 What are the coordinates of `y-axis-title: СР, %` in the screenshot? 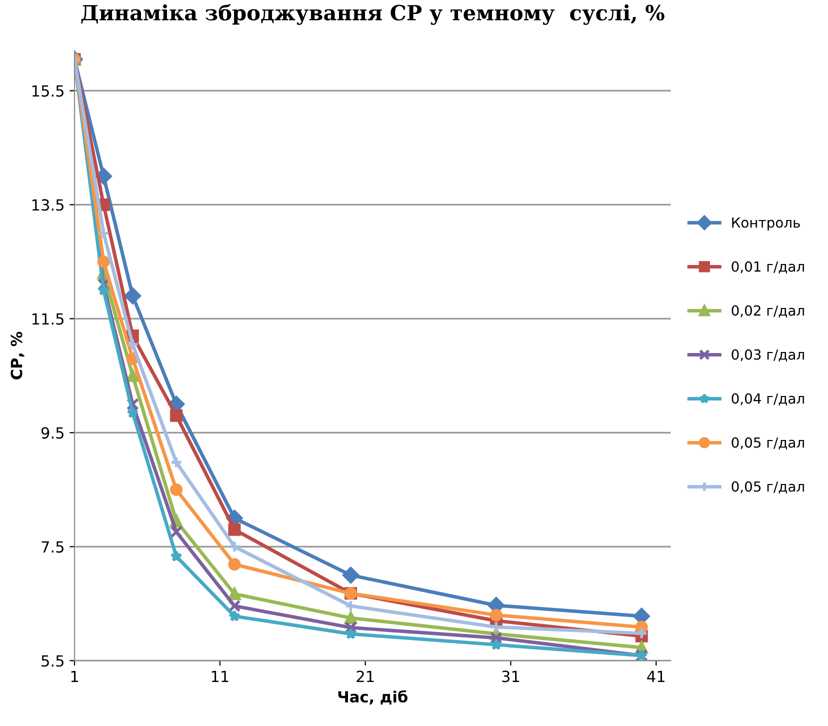 It's located at (17, 356).